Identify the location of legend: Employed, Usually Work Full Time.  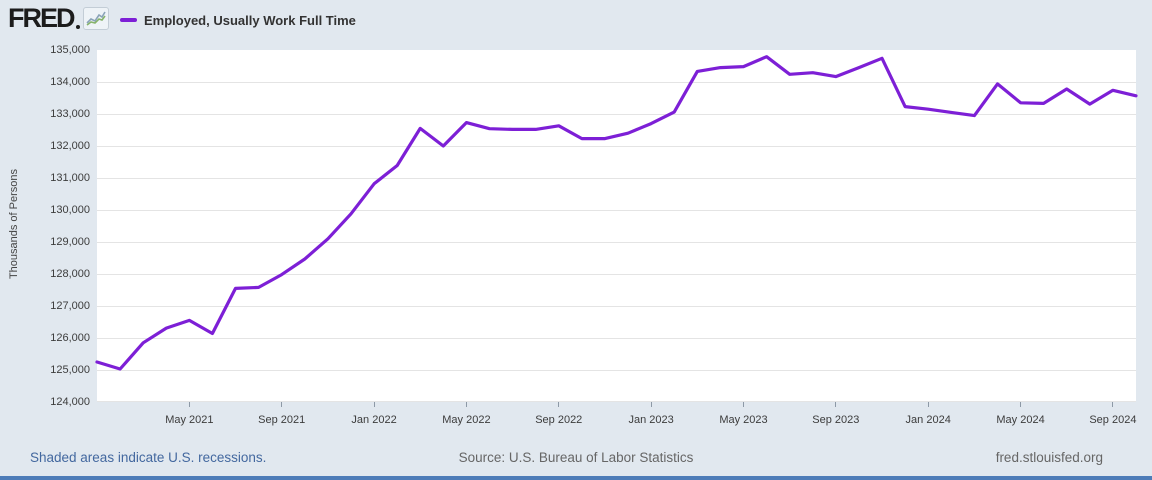
(238, 20).